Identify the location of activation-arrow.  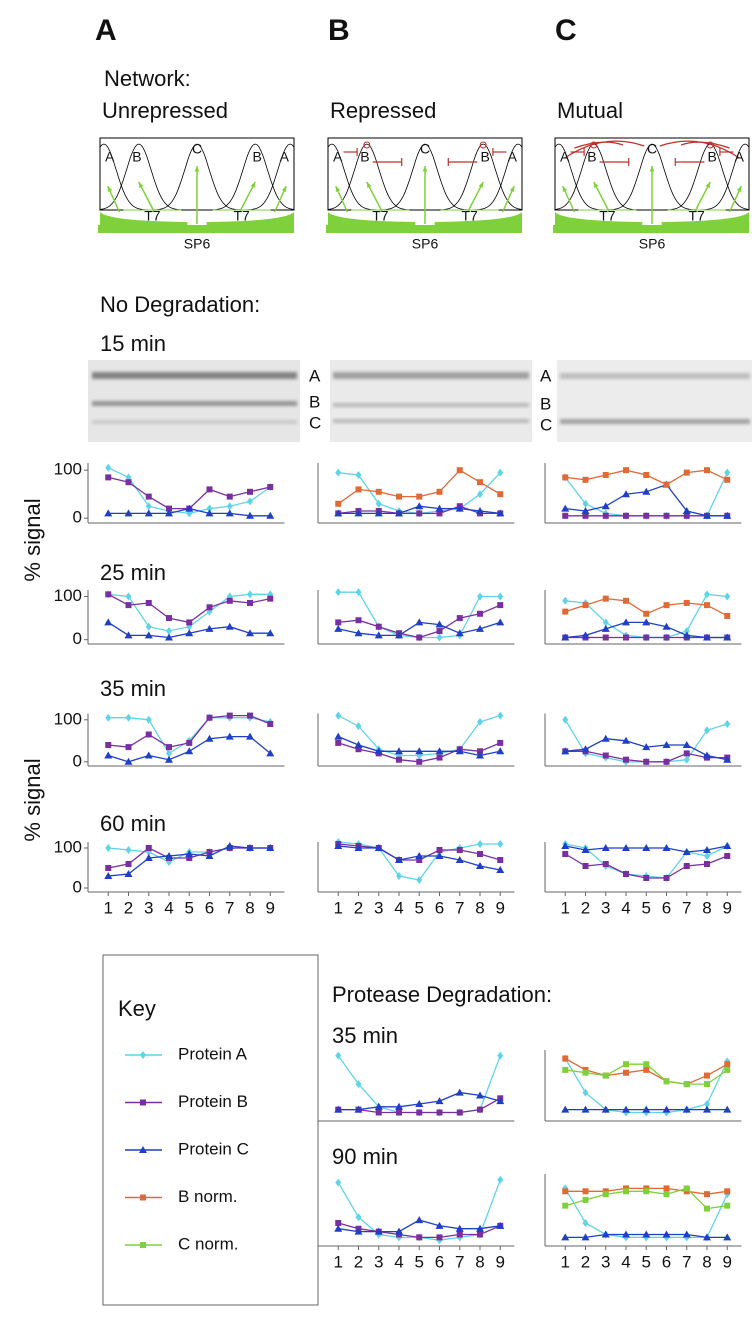
(146, 197).